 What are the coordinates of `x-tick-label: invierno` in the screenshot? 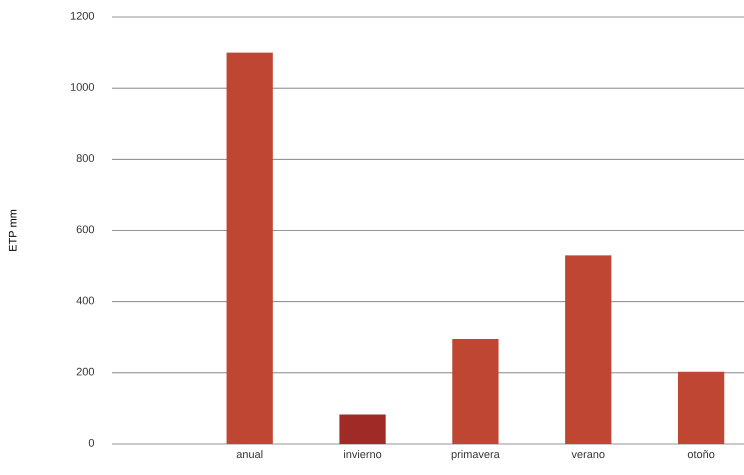 It's located at (363, 454).